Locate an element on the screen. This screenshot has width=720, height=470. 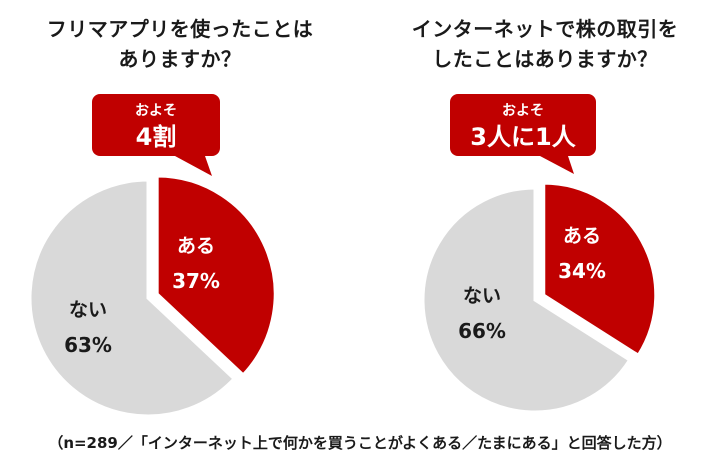
callout-line2: 3人に1人 is located at coordinates (522, 137).